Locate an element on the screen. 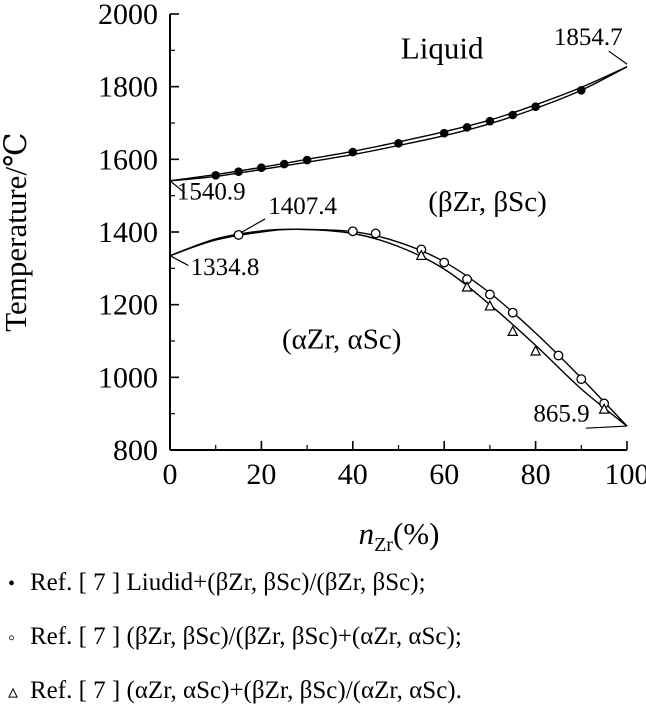  x-tick-label: 20 is located at coordinates (261, 474).